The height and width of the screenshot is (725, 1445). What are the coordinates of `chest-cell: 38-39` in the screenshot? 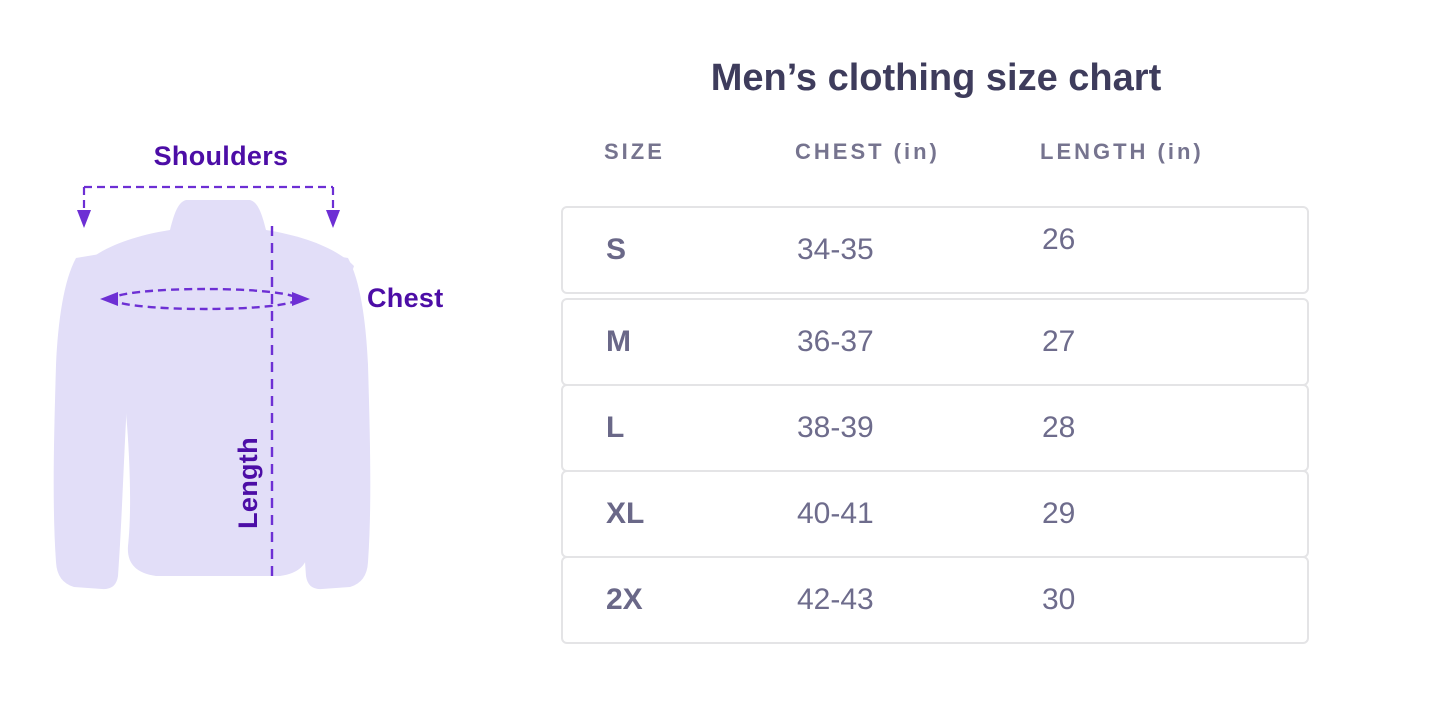 It's located at (835, 427).